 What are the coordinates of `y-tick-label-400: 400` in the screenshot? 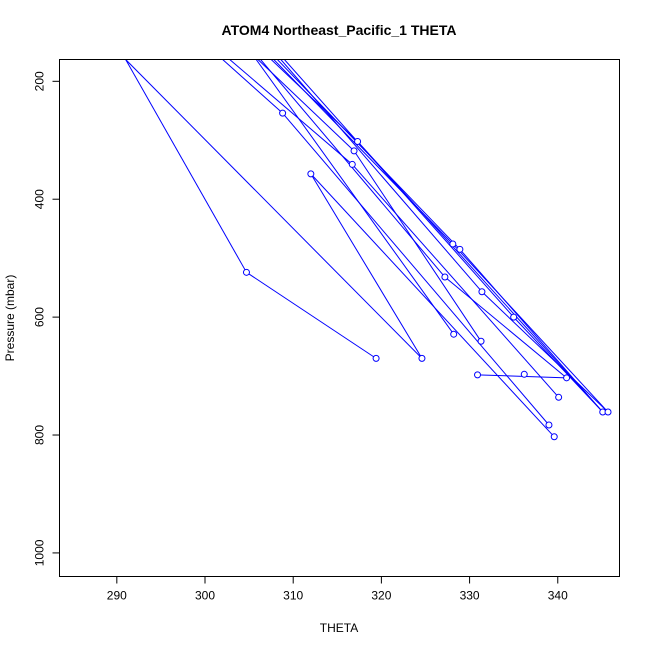 It's located at (40, 199).